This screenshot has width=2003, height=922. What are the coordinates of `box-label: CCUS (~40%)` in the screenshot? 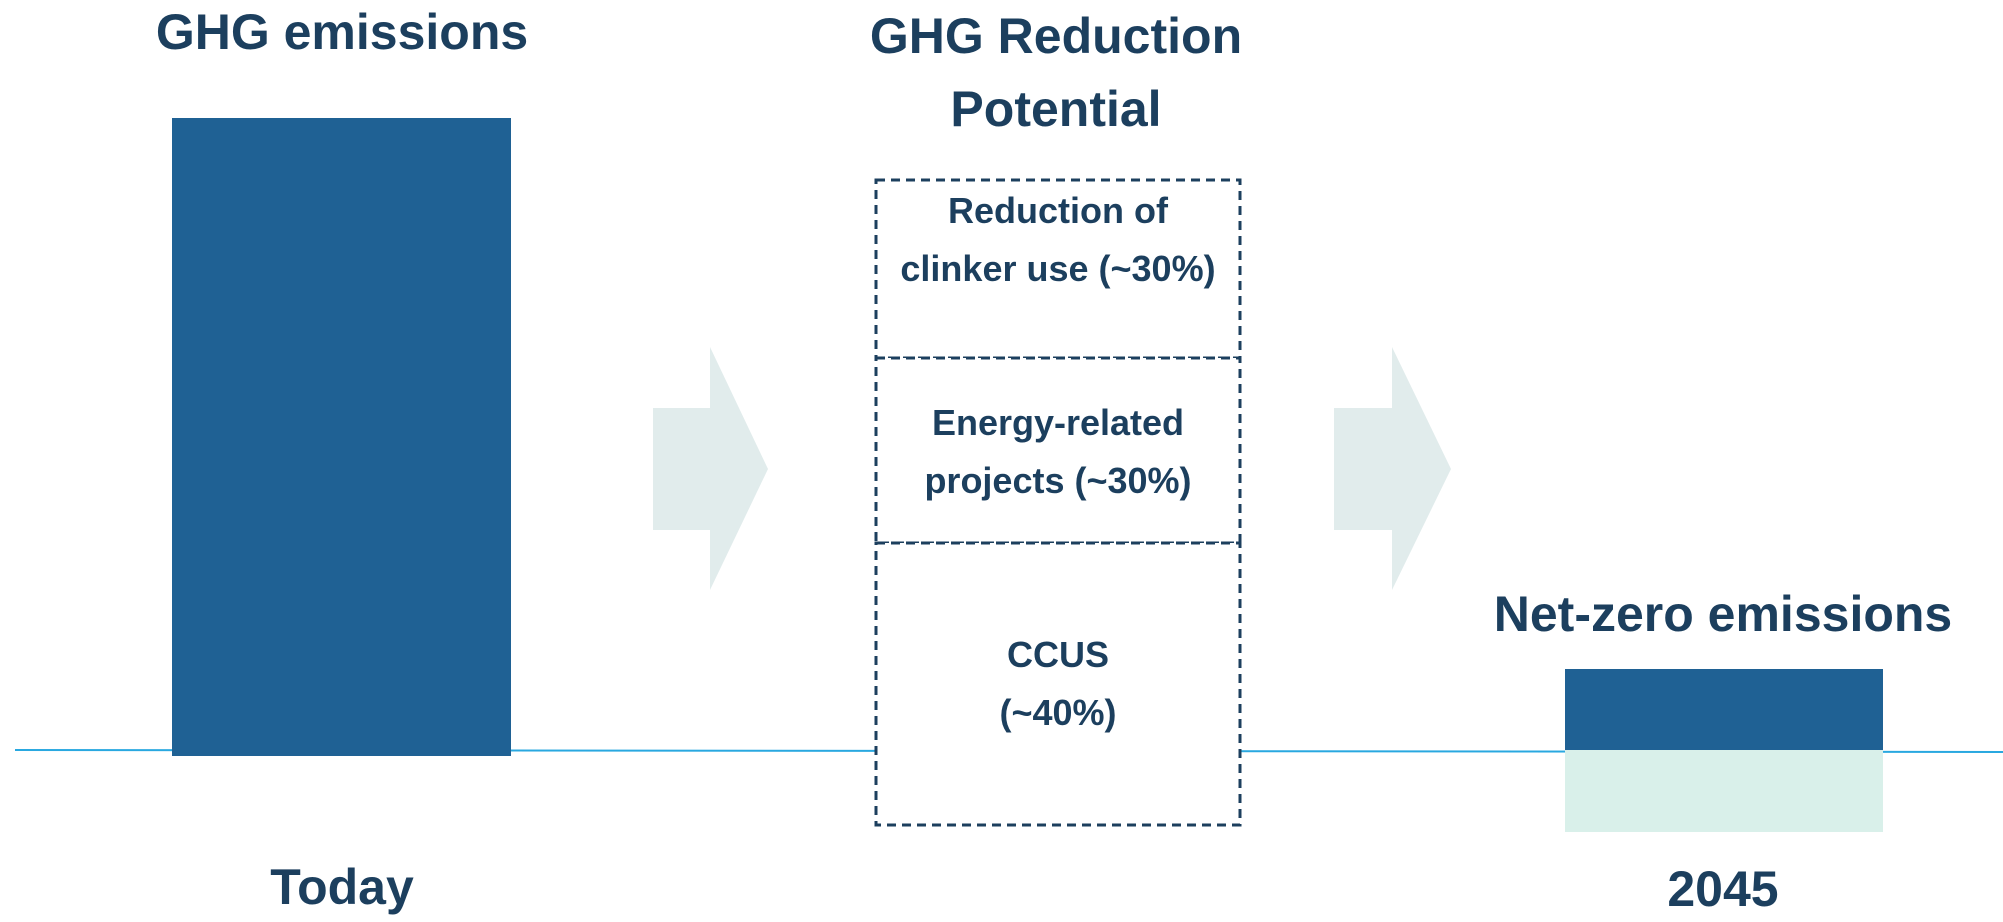 It's located at (1058, 683).